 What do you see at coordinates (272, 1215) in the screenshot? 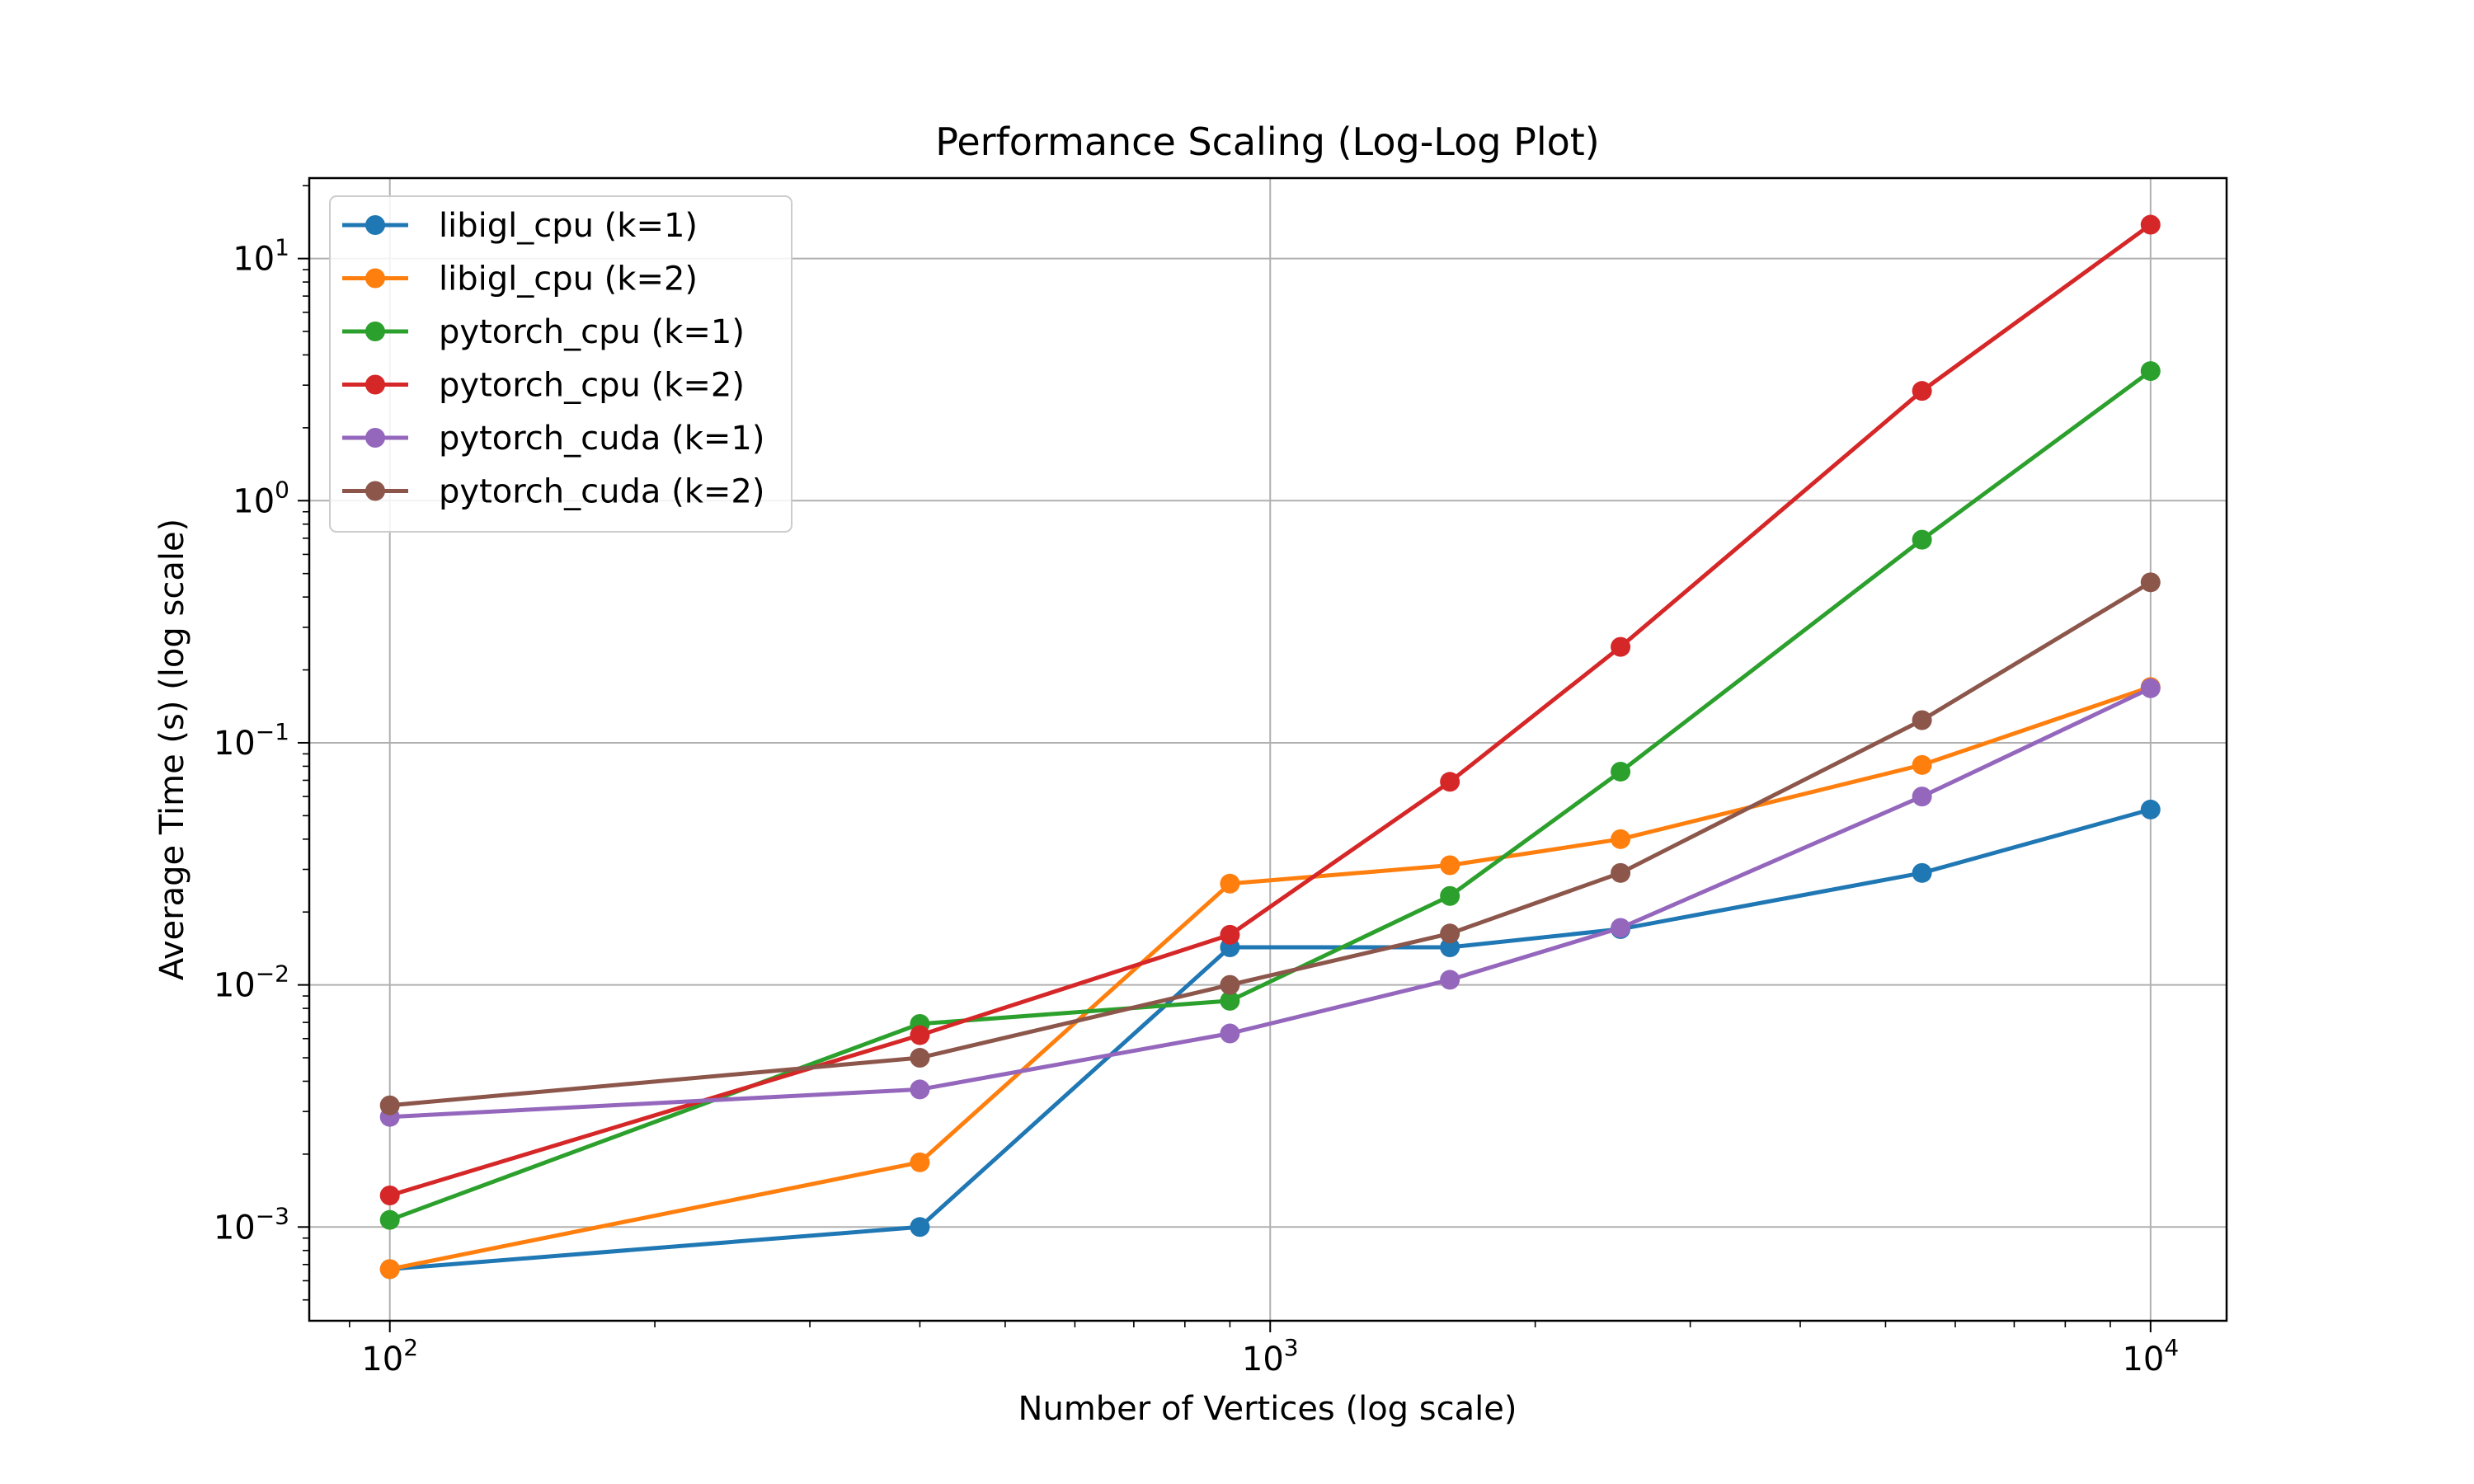
I see `y-tick-label-exponent: −3` at bounding box center [272, 1215].